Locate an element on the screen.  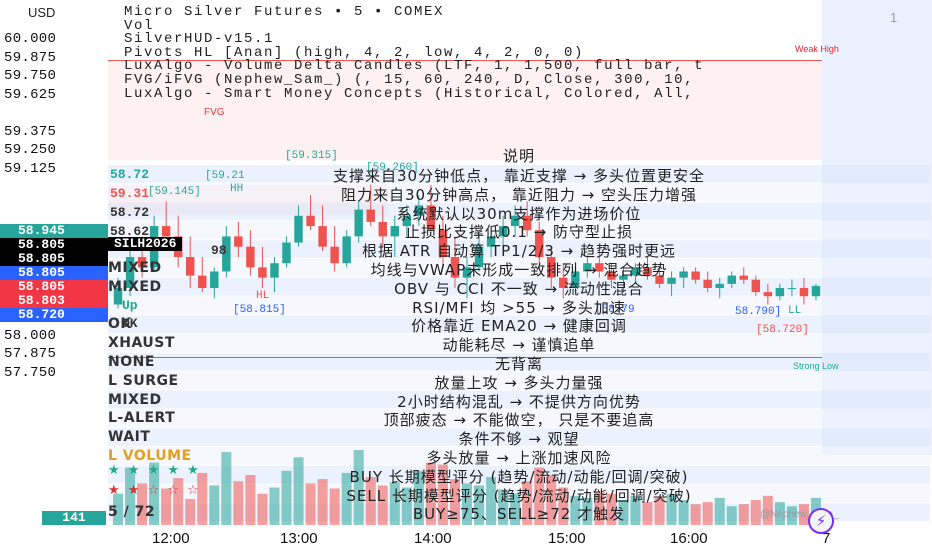
hud-row: SELL 长期模型评分 (趋势/流动/动能/回调/突破) is located at coordinates (519, 495).